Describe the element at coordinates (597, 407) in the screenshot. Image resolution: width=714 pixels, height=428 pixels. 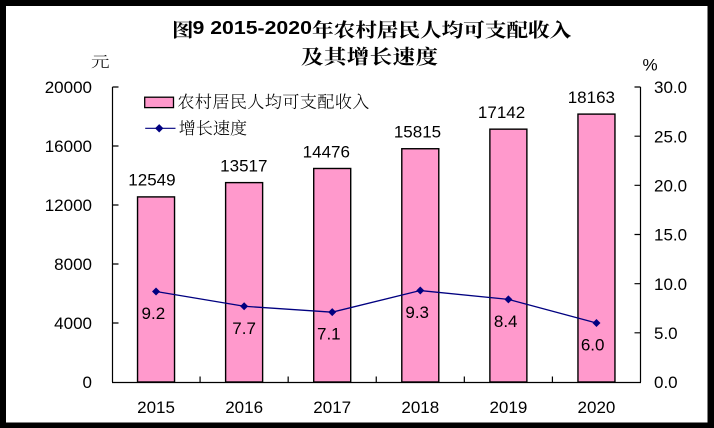
I see `svg-text: 2020` at that location.